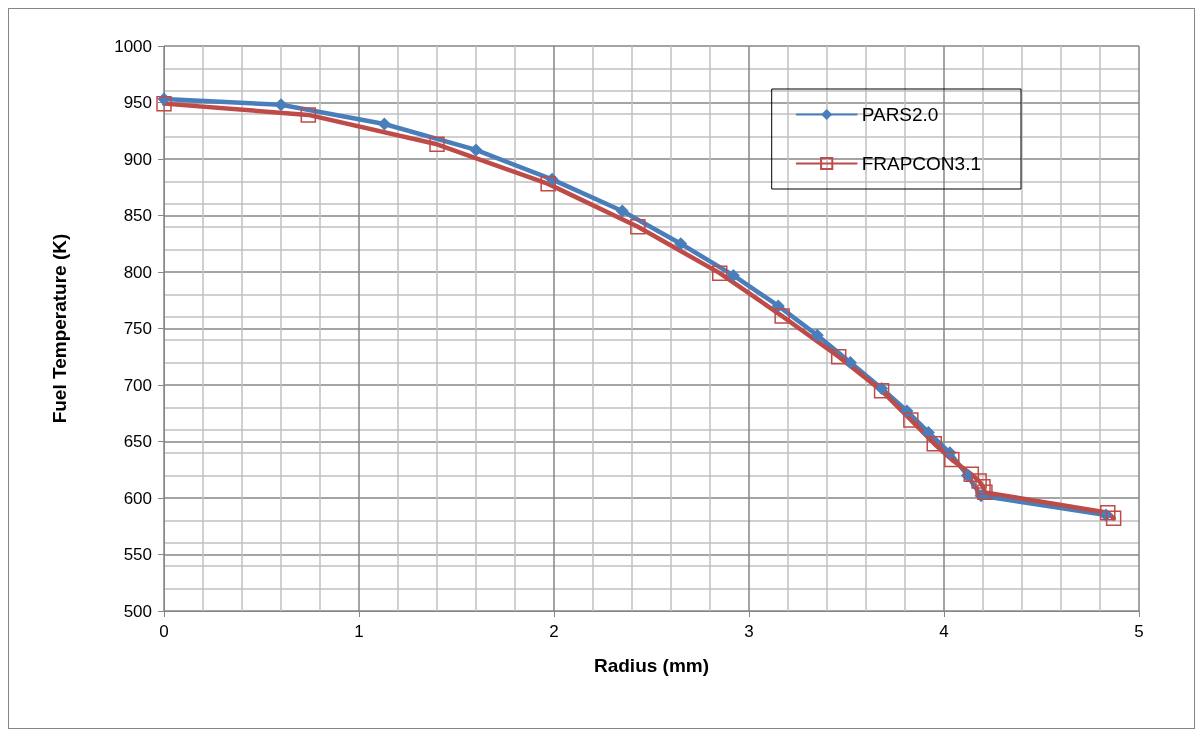 Image resolution: width=1203 pixels, height=737 pixels. Describe the element at coordinates (137, 102) in the screenshot. I see `y-tick-label: 950` at that location.